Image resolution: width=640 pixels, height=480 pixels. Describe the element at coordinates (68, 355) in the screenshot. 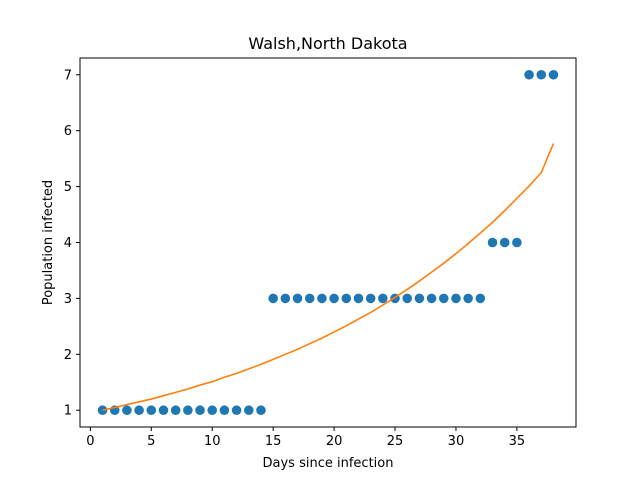

I see `y-tick-label: 2` at that location.